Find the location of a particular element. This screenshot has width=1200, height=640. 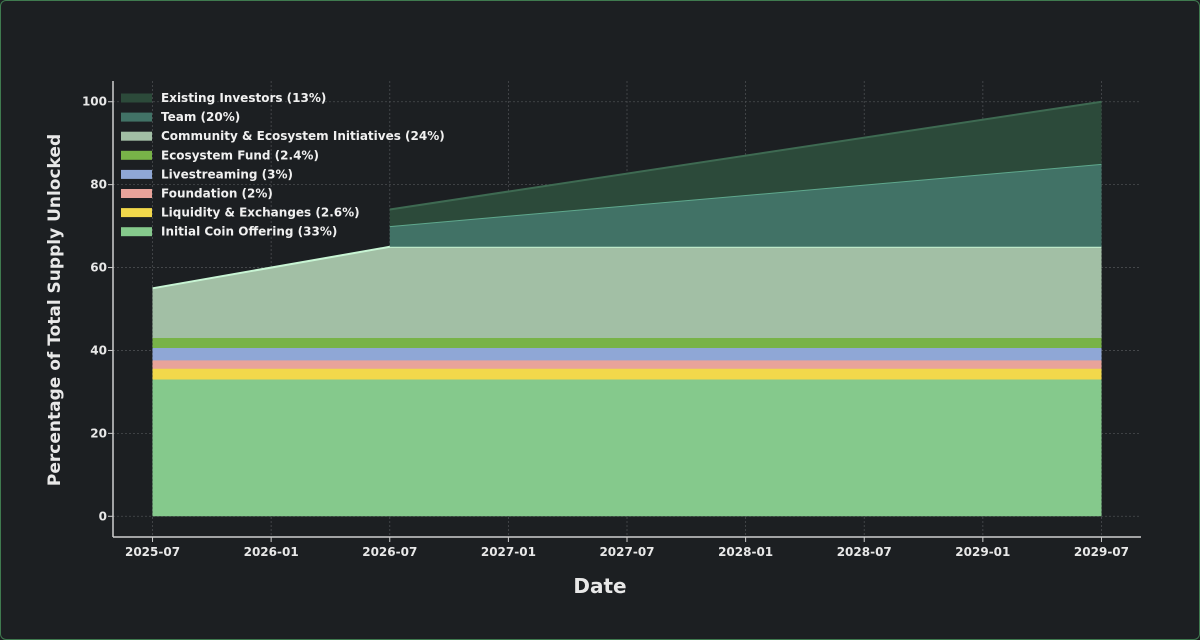

legend-label: Liquidity & Exchanges (2.6%) is located at coordinates (260, 213).